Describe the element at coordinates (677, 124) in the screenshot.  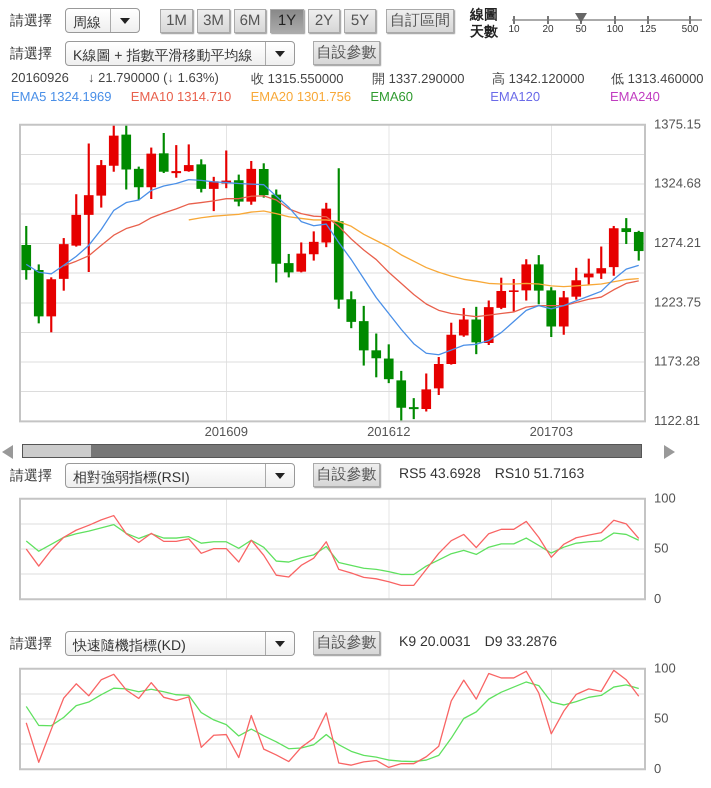
I see `y-tick-label: 1375.15` at that location.